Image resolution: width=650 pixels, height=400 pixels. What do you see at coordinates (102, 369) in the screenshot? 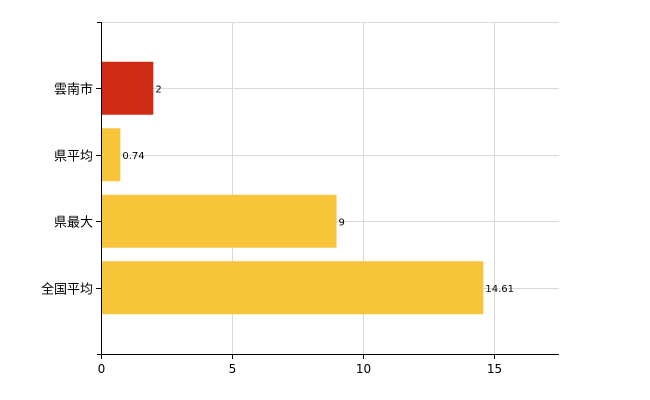
I see `x-tick-label-0: 0` at bounding box center [102, 369].